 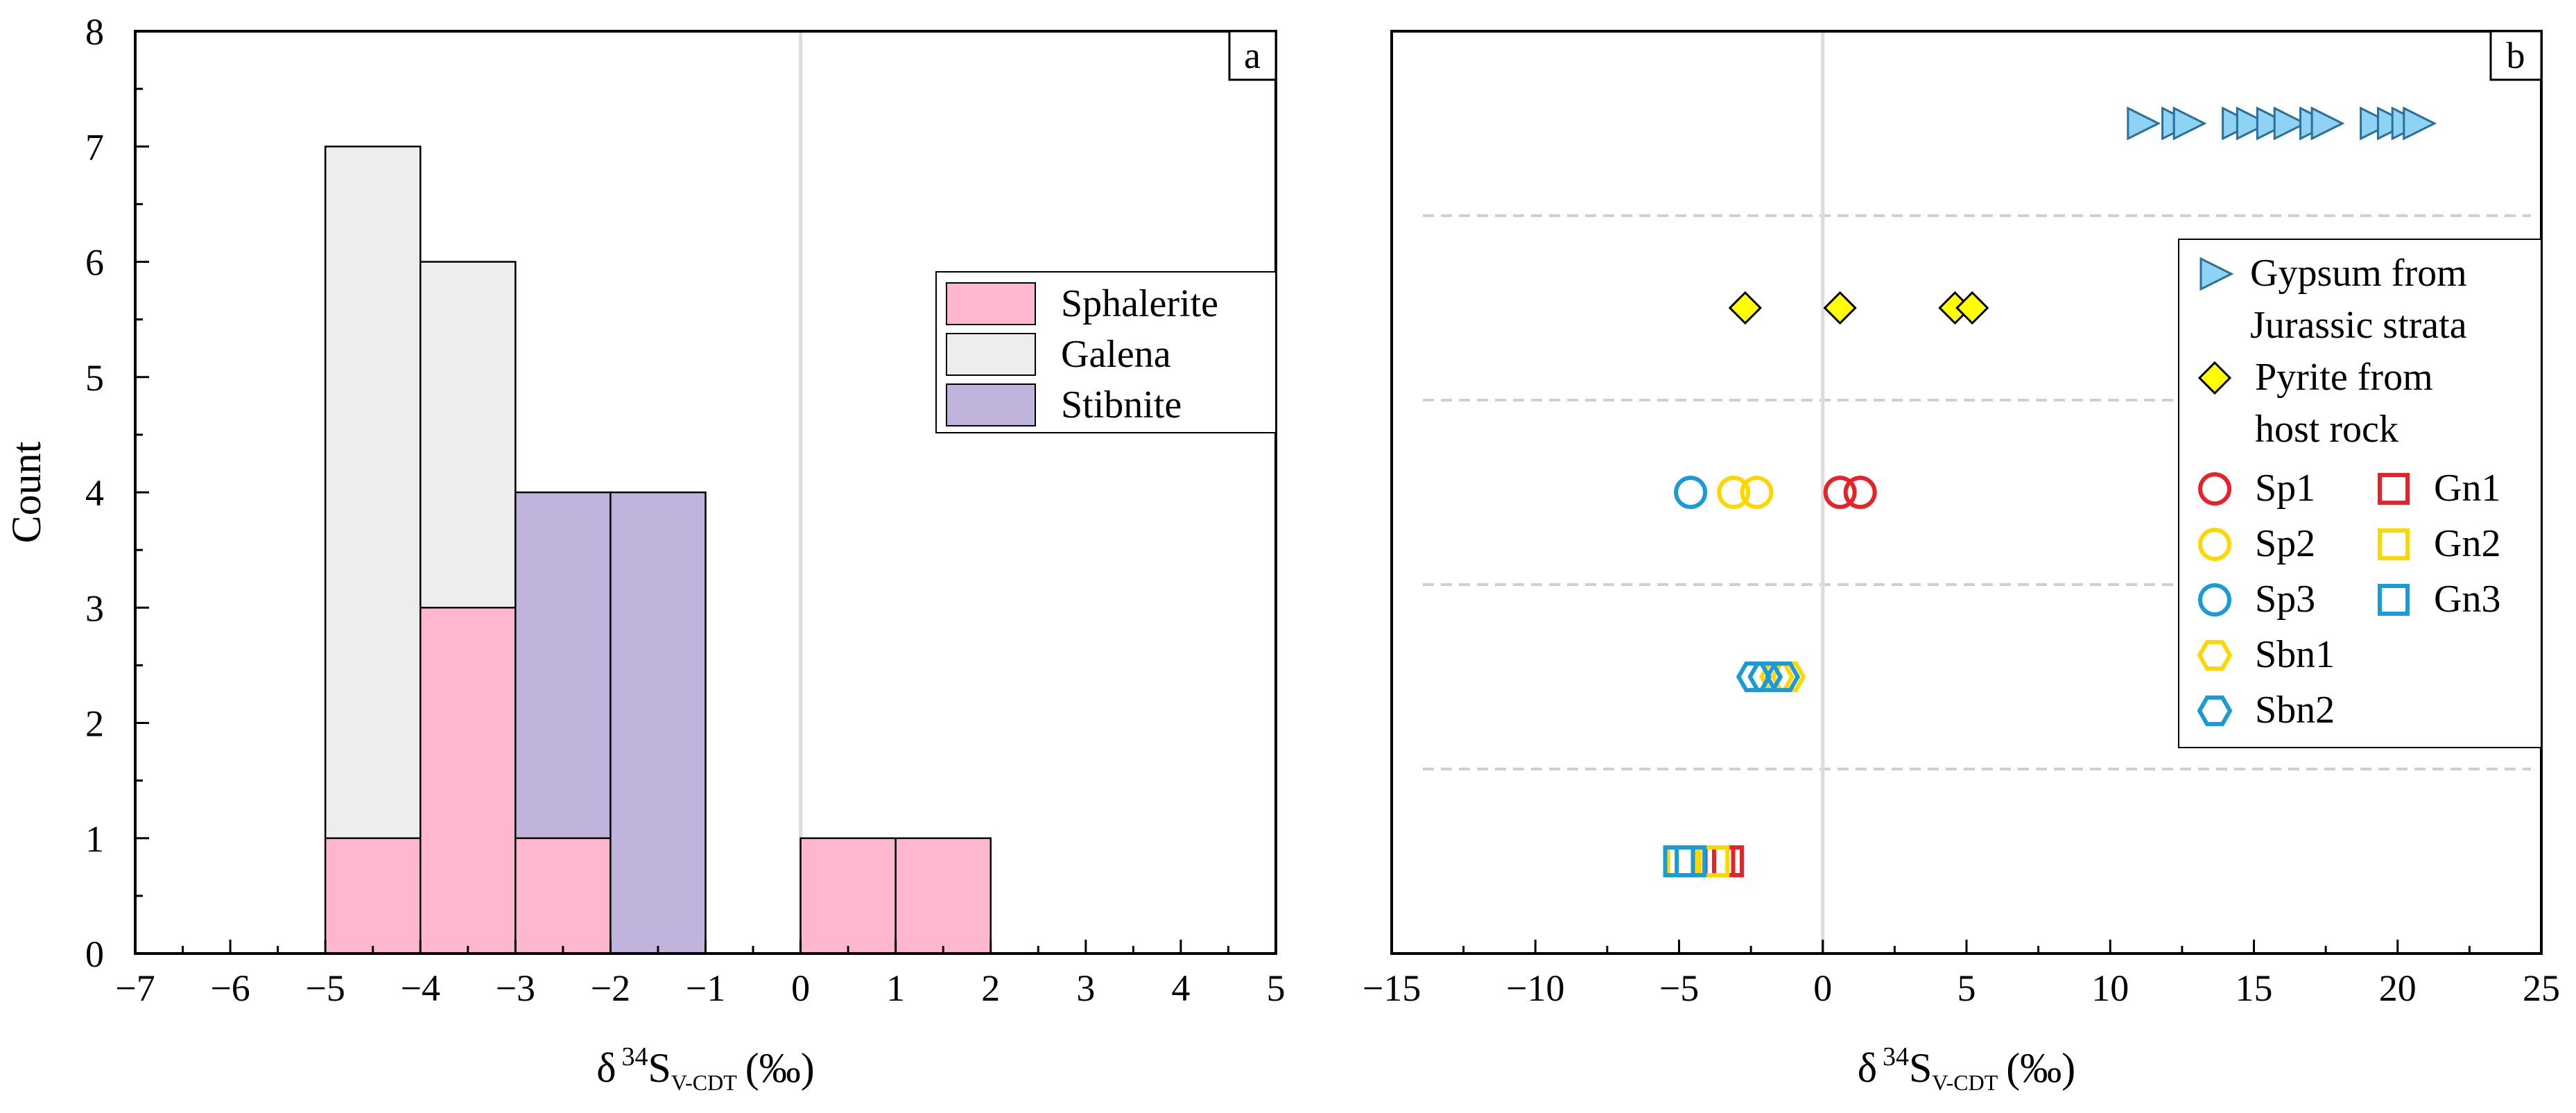 I want to click on point-sbn1, so click(x=1788, y=677).